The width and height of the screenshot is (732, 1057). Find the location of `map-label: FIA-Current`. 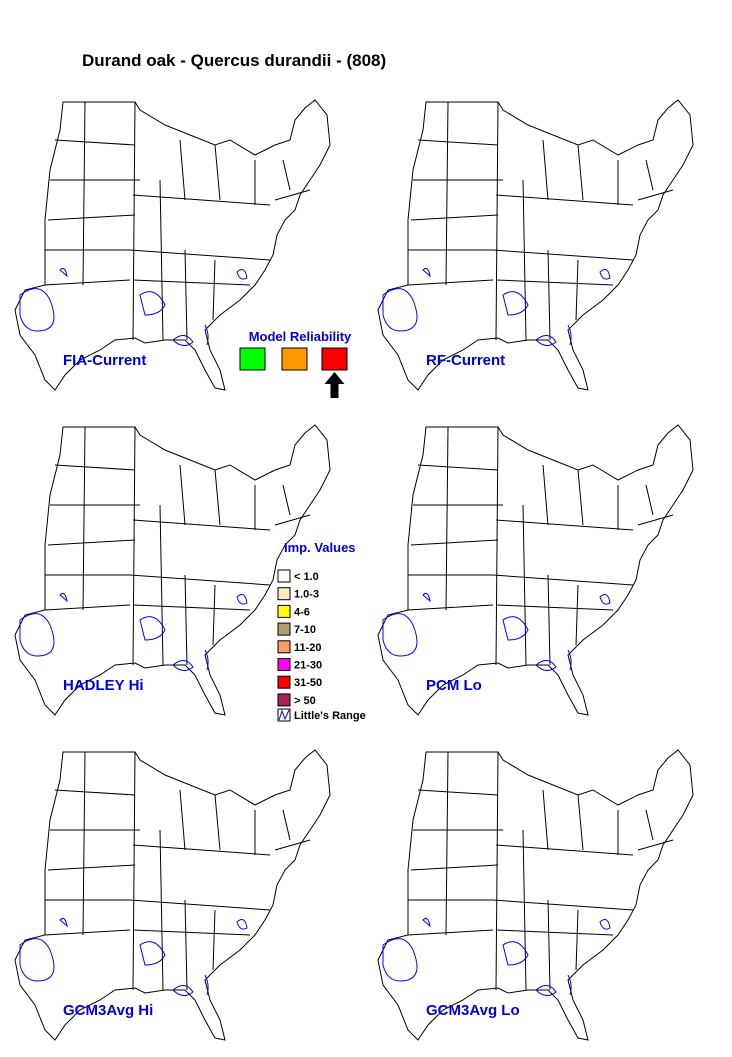

map-label: FIA-Current is located at coordinates (104, 360).